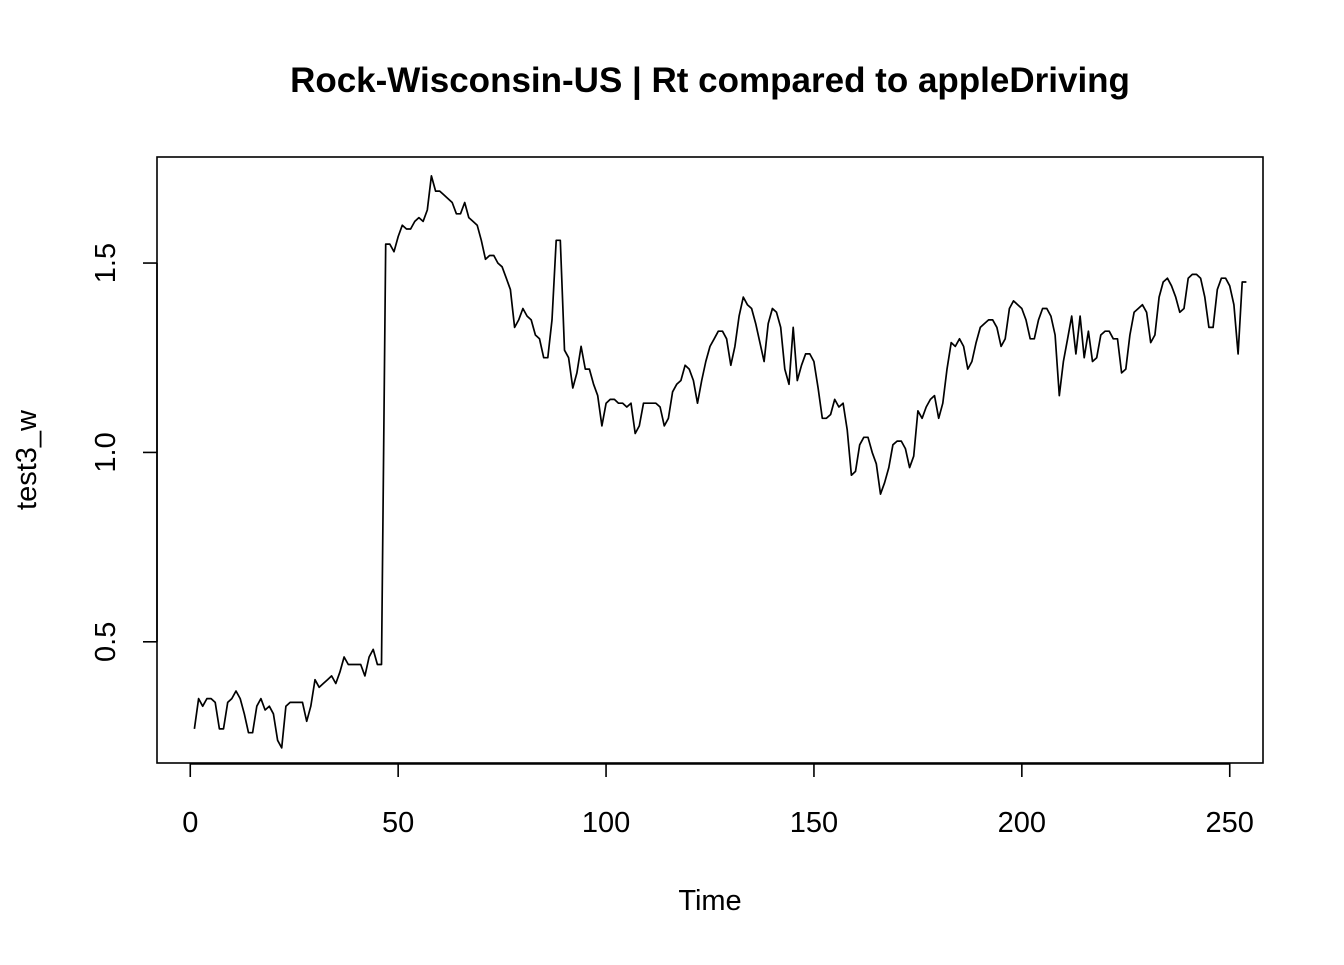 This screenshot has width=1344, height=965. I want to click on y-axis: 0.5 1.0 1.5, so click(124, 452).